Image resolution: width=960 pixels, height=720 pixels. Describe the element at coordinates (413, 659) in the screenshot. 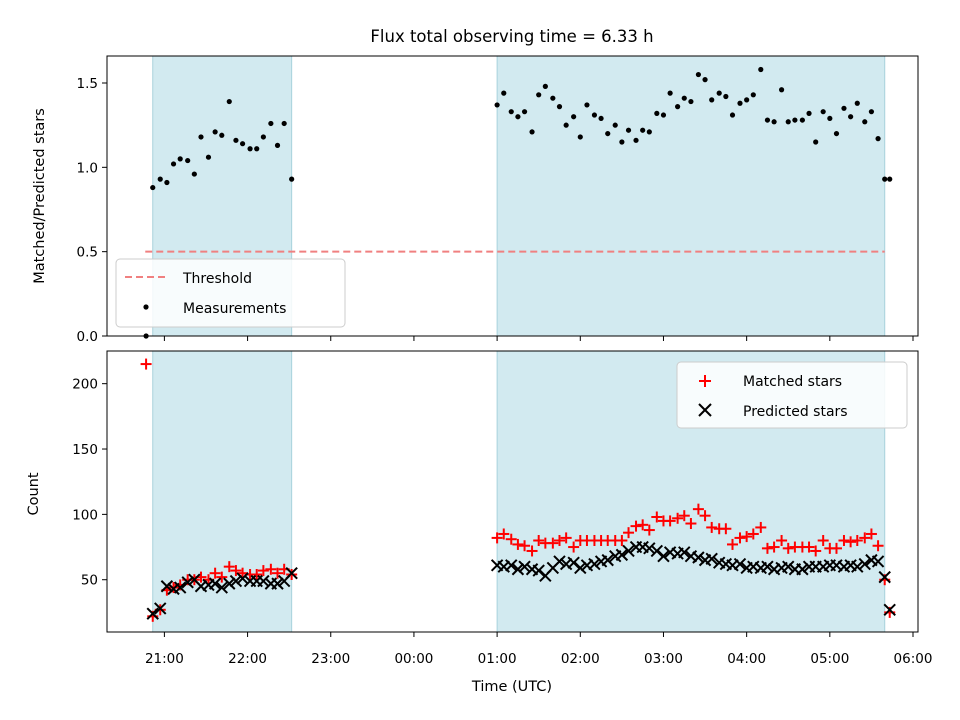

I see `x-tick-label: 00:00` at that location.